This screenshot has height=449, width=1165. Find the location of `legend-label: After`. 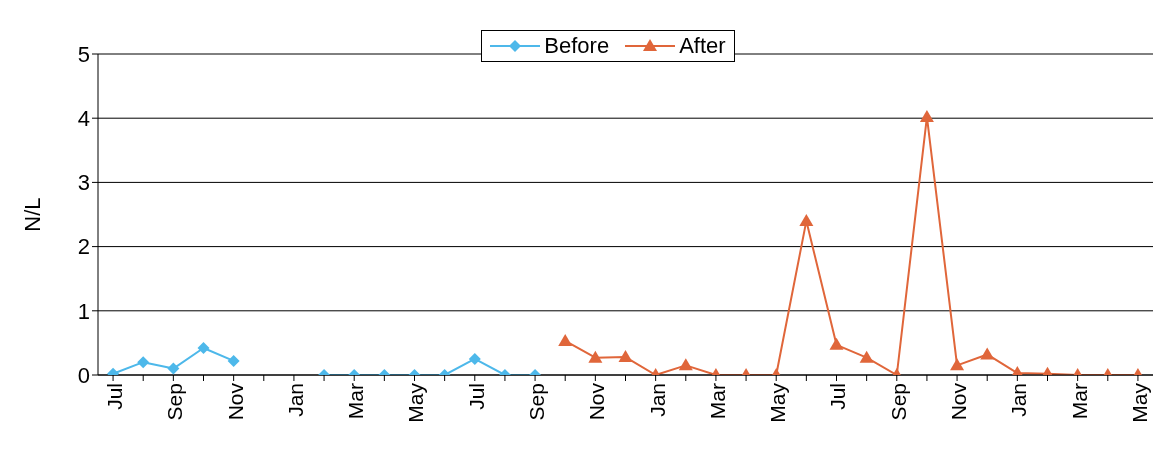

legend-label: After is located at coordinates (702, 46).